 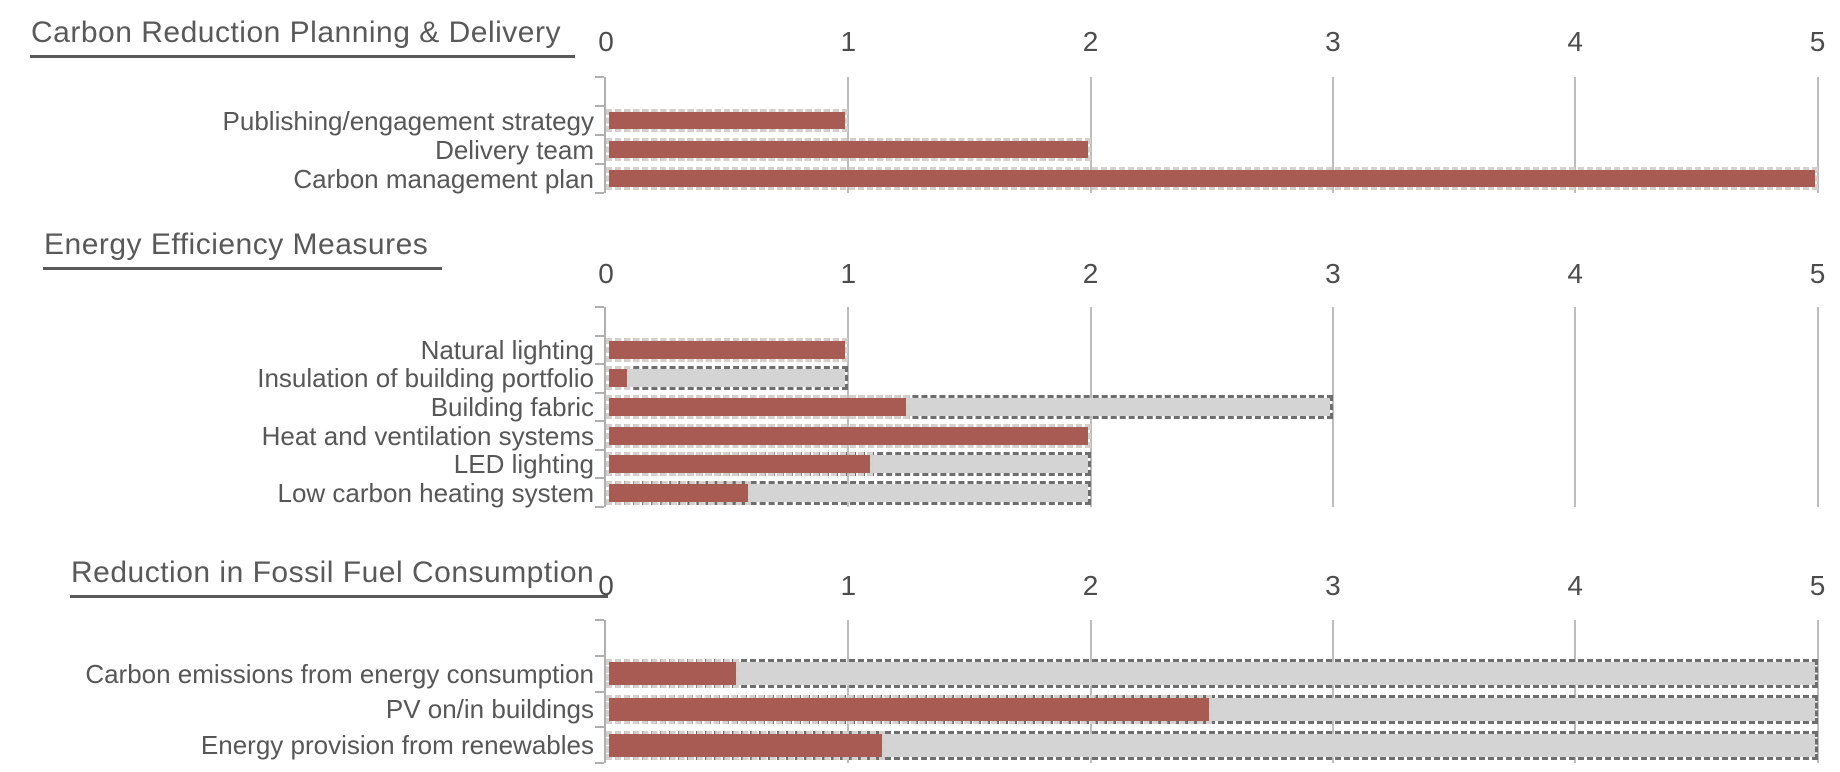 I want to click on category-label: Heat and ventilation systems, so click(x=427, y=435).